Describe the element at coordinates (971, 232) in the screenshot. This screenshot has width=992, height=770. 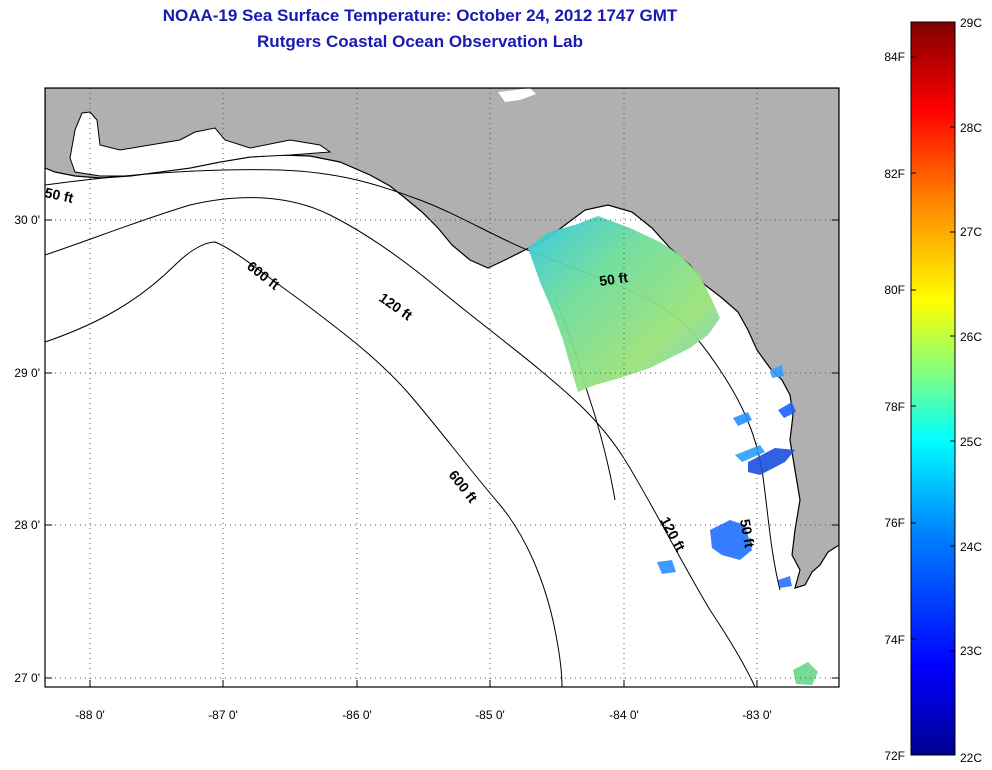
I see `colorbar-c-label: 27C` at that location.